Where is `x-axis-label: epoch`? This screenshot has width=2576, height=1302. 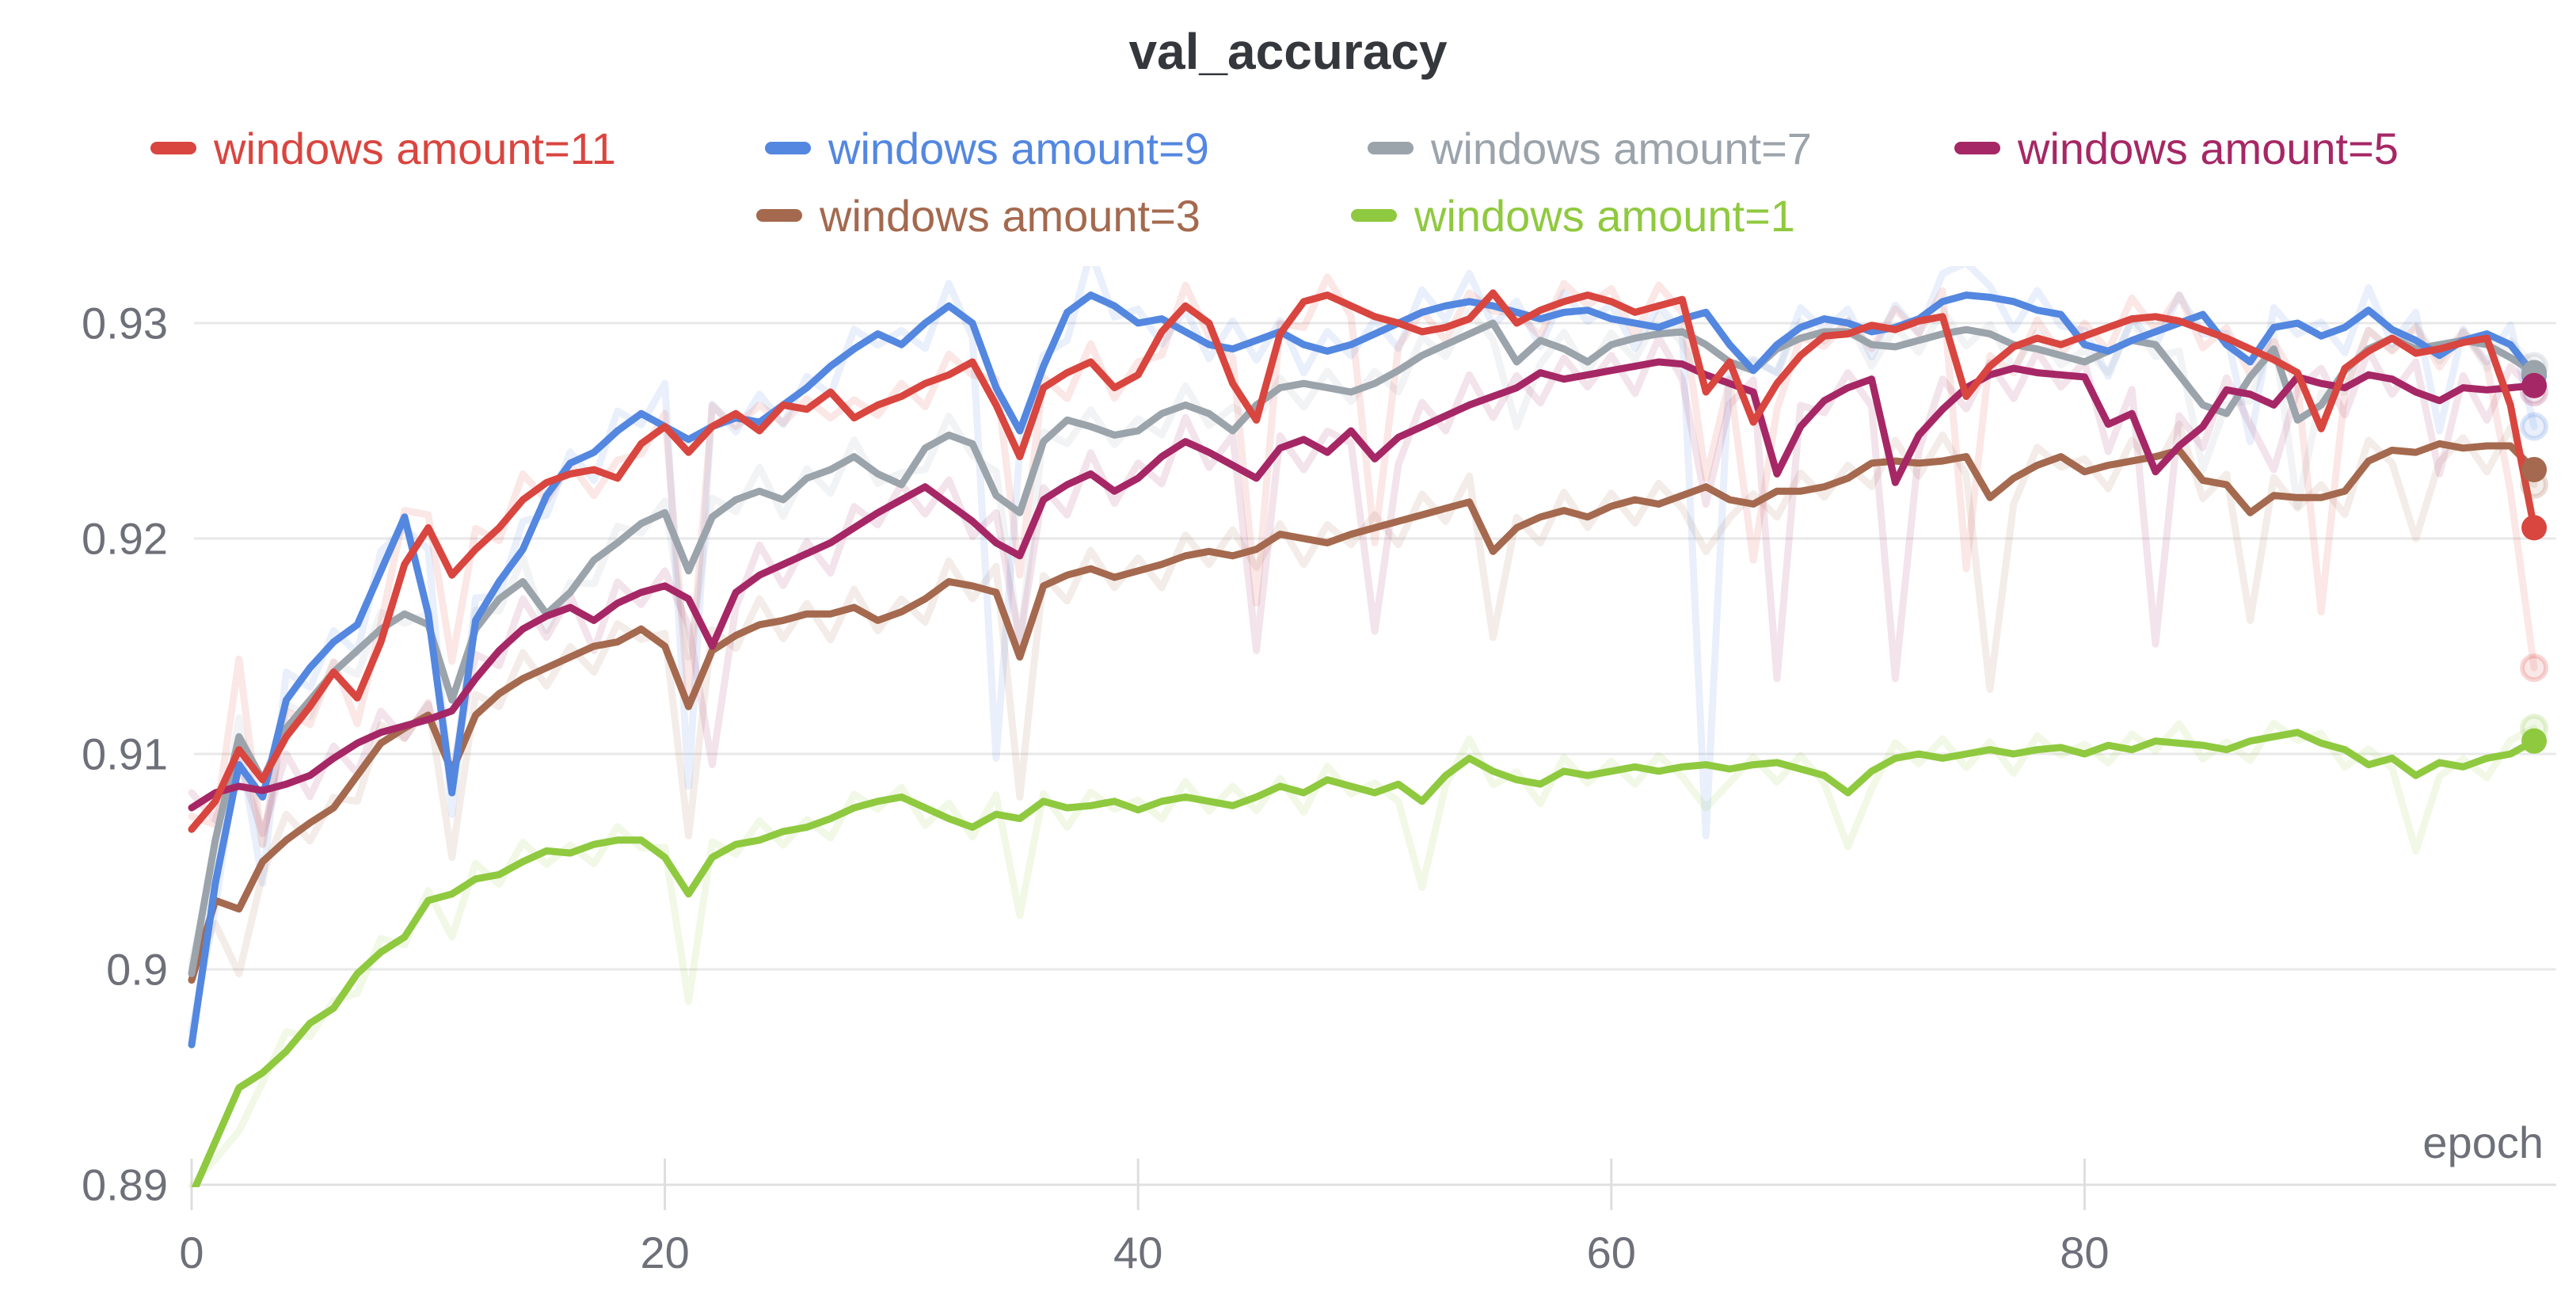 x-axis-label: epoch is located at coordinates (2483, 1142).